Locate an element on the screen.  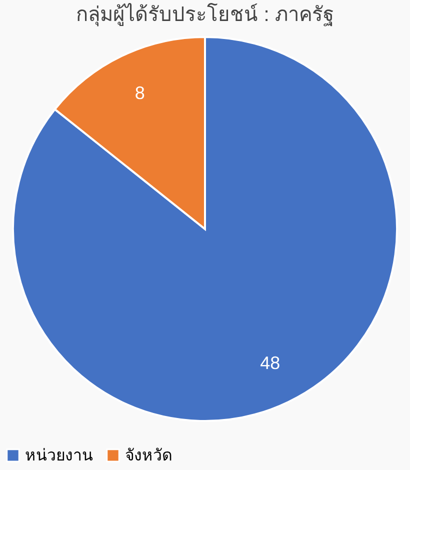
legend-label: จังหวัด is located at coordinates (148, 455).